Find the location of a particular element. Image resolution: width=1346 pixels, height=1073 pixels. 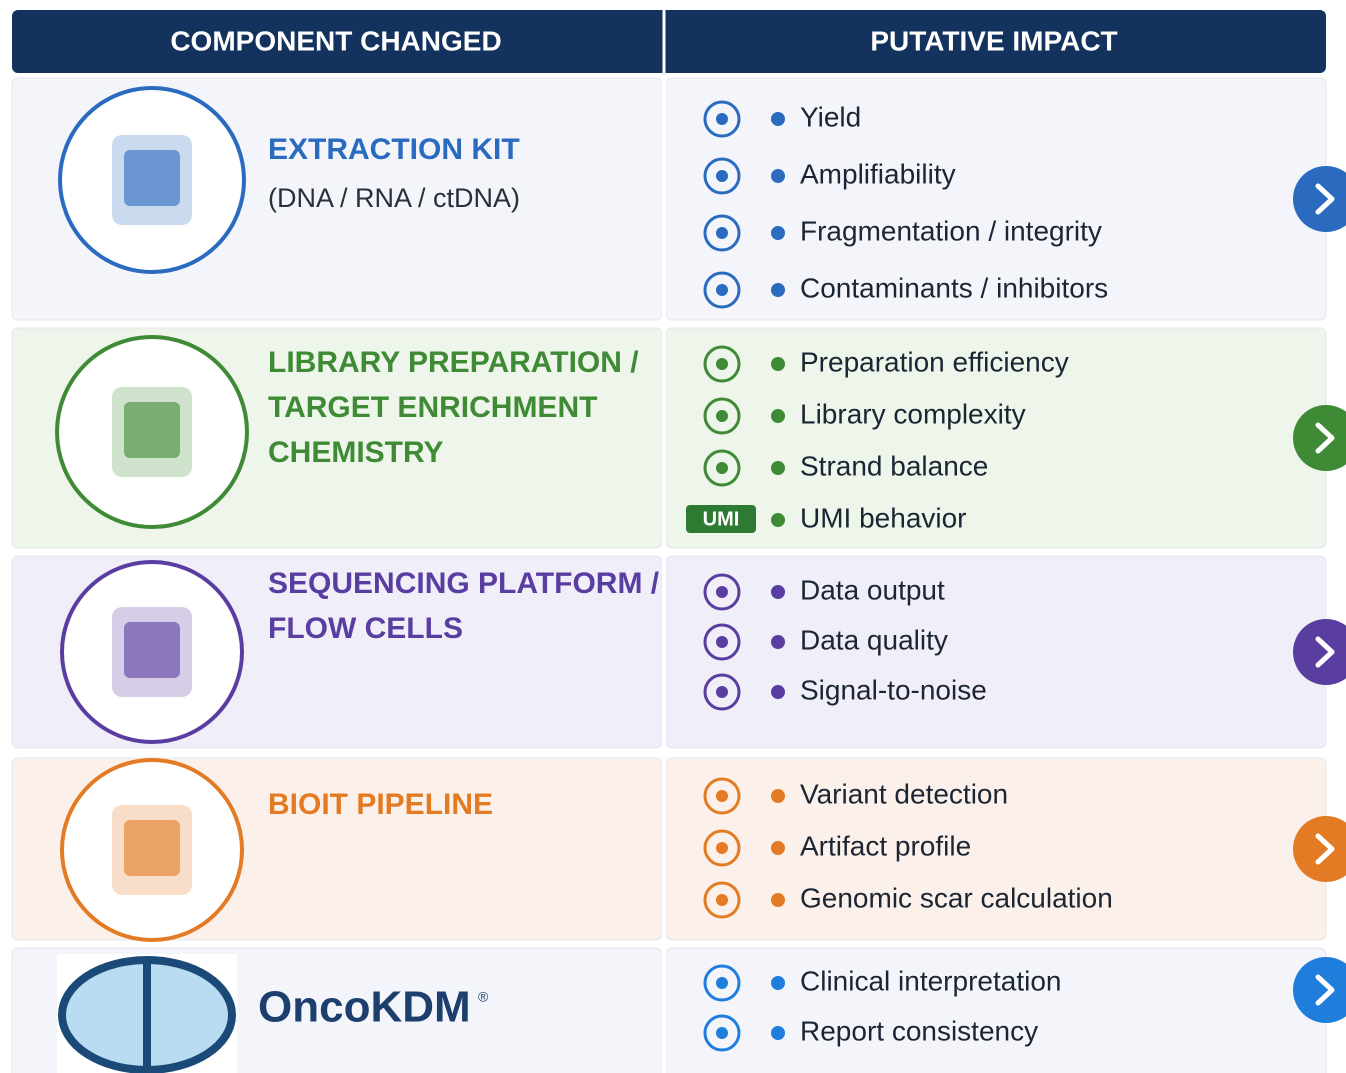

impact-text: Data quality is located at coordinates (874, 639).